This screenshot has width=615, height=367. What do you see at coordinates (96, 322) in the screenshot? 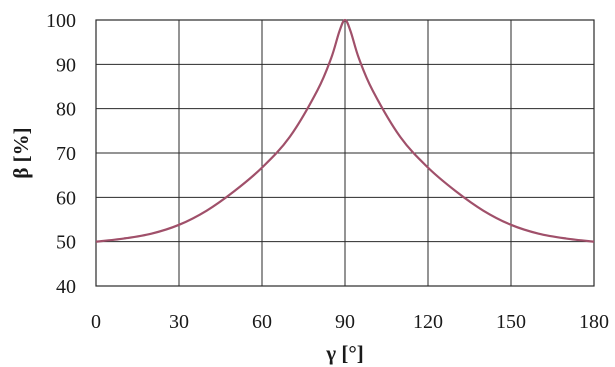
I see `x-tick-label: 0` at bounding box center [96, 322].